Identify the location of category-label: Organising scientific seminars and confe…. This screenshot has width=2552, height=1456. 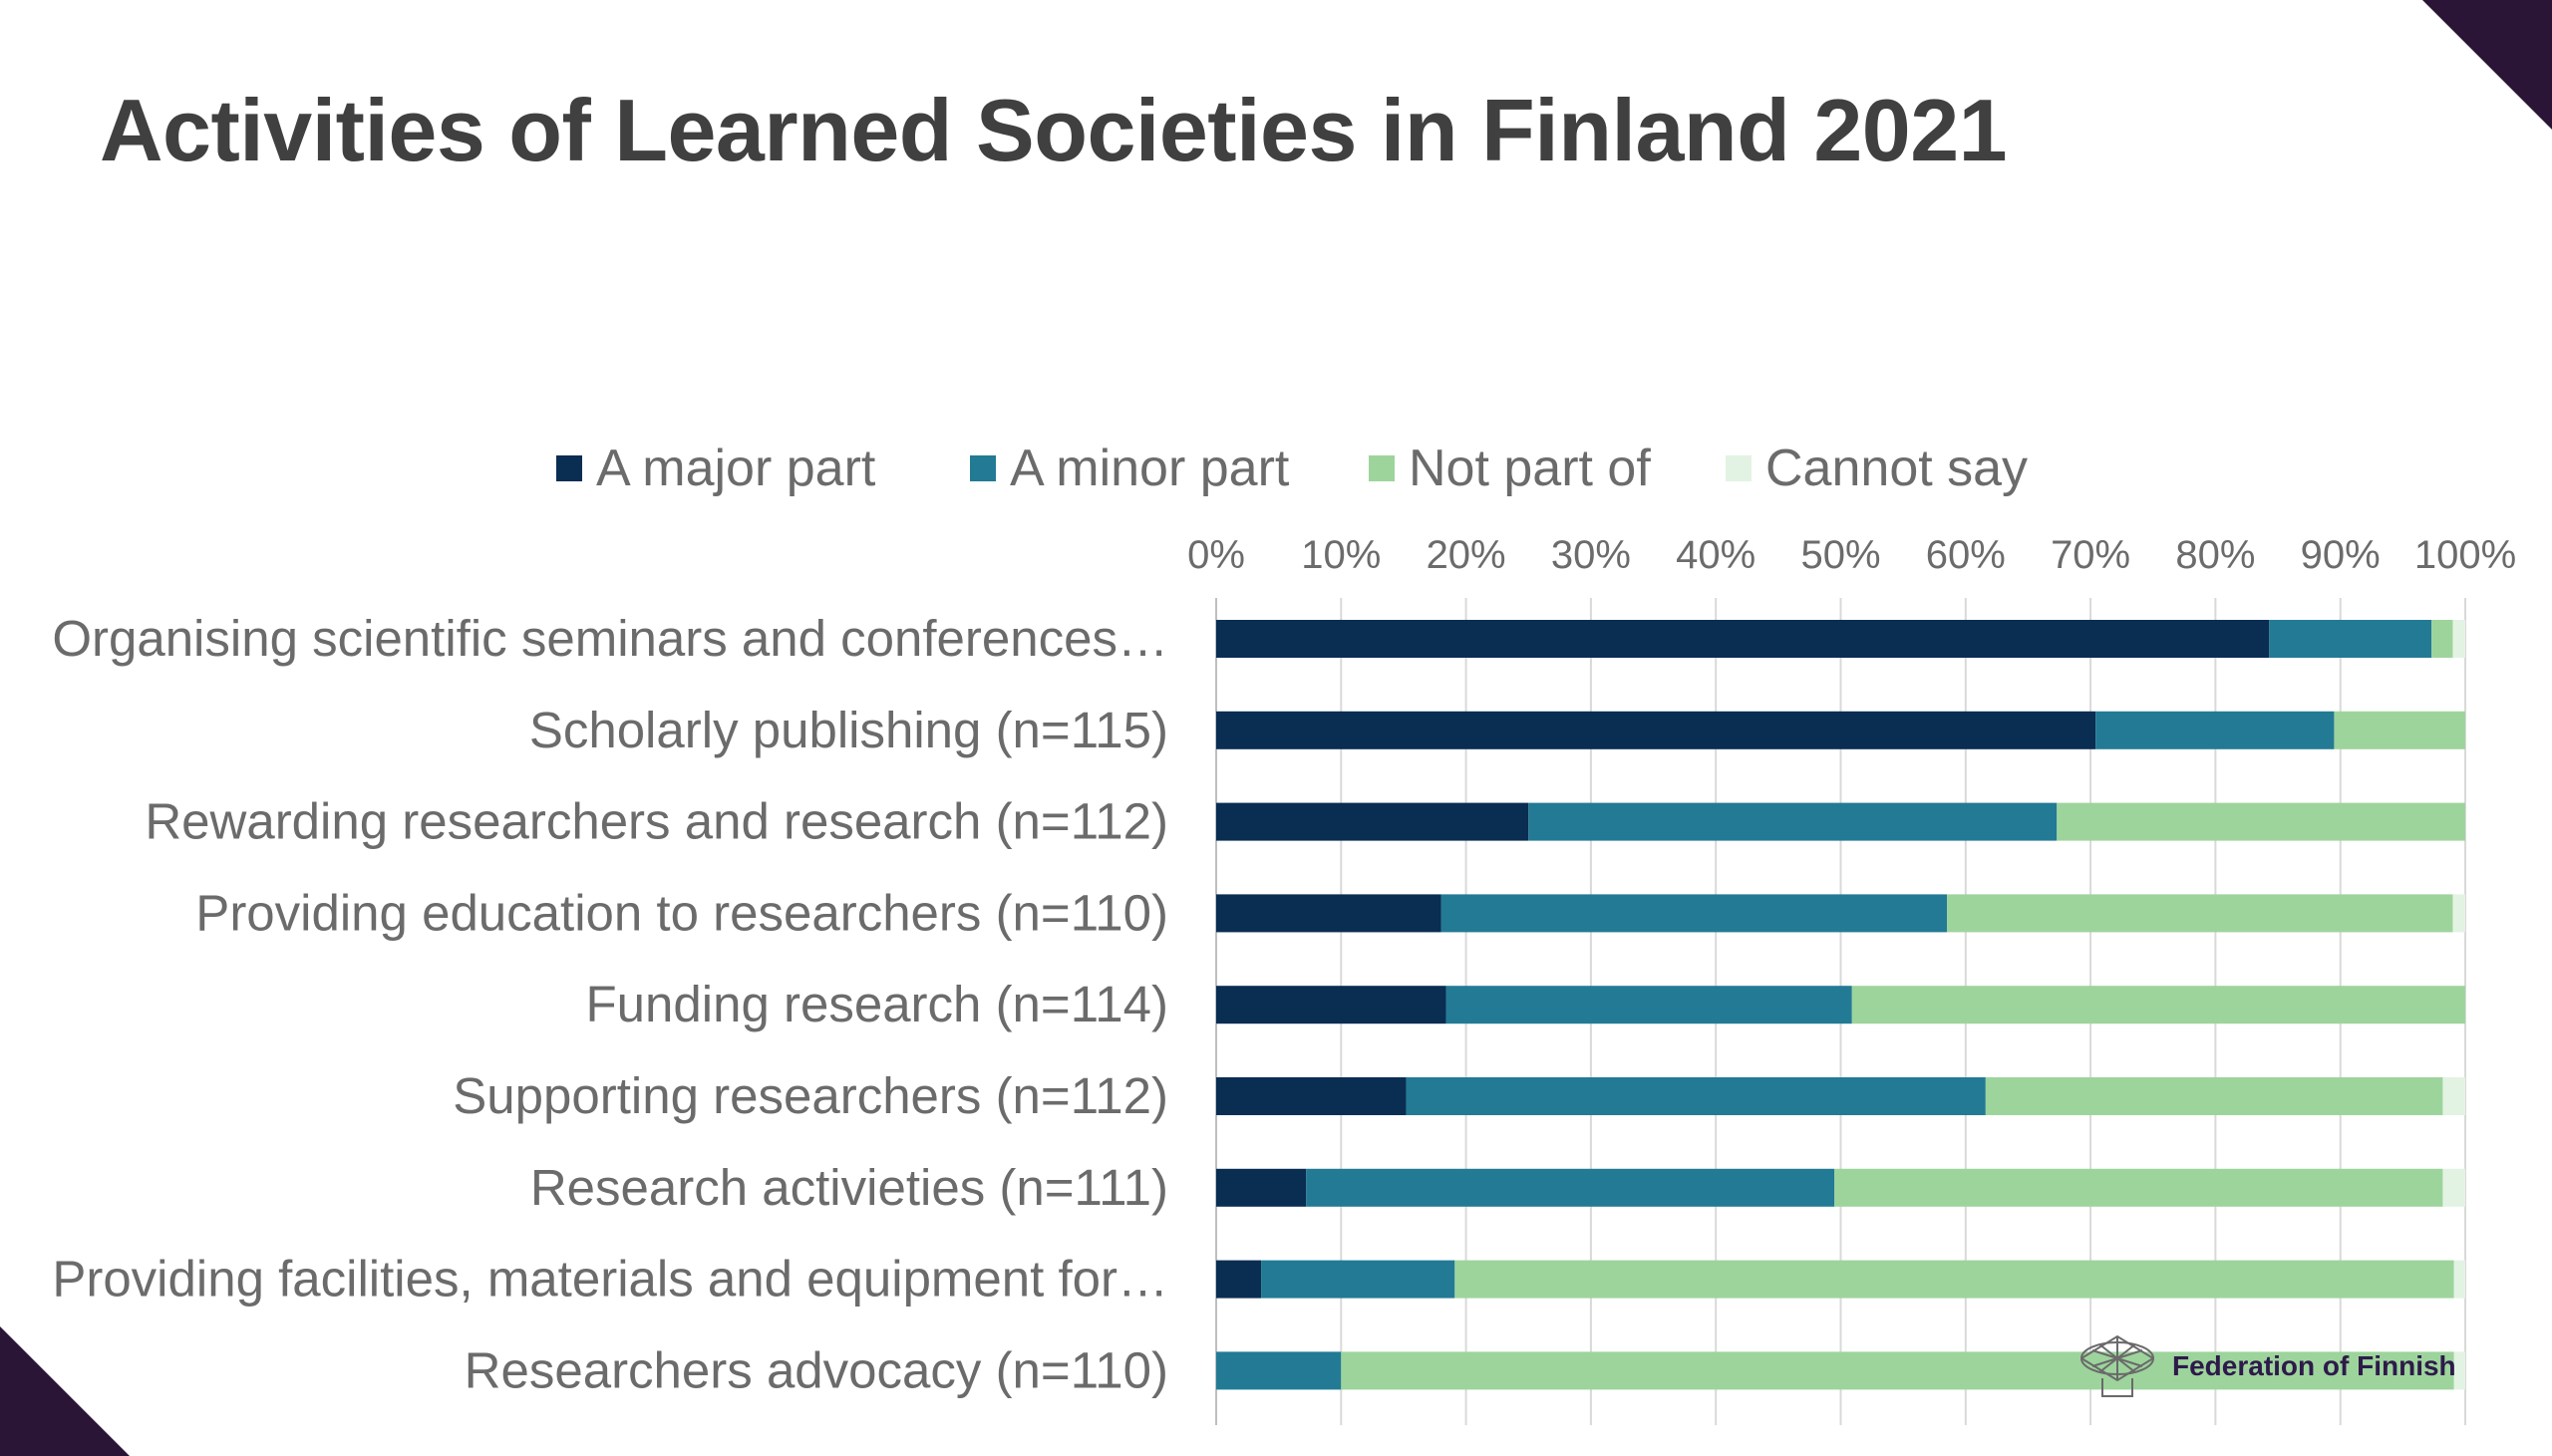
(610, 639).